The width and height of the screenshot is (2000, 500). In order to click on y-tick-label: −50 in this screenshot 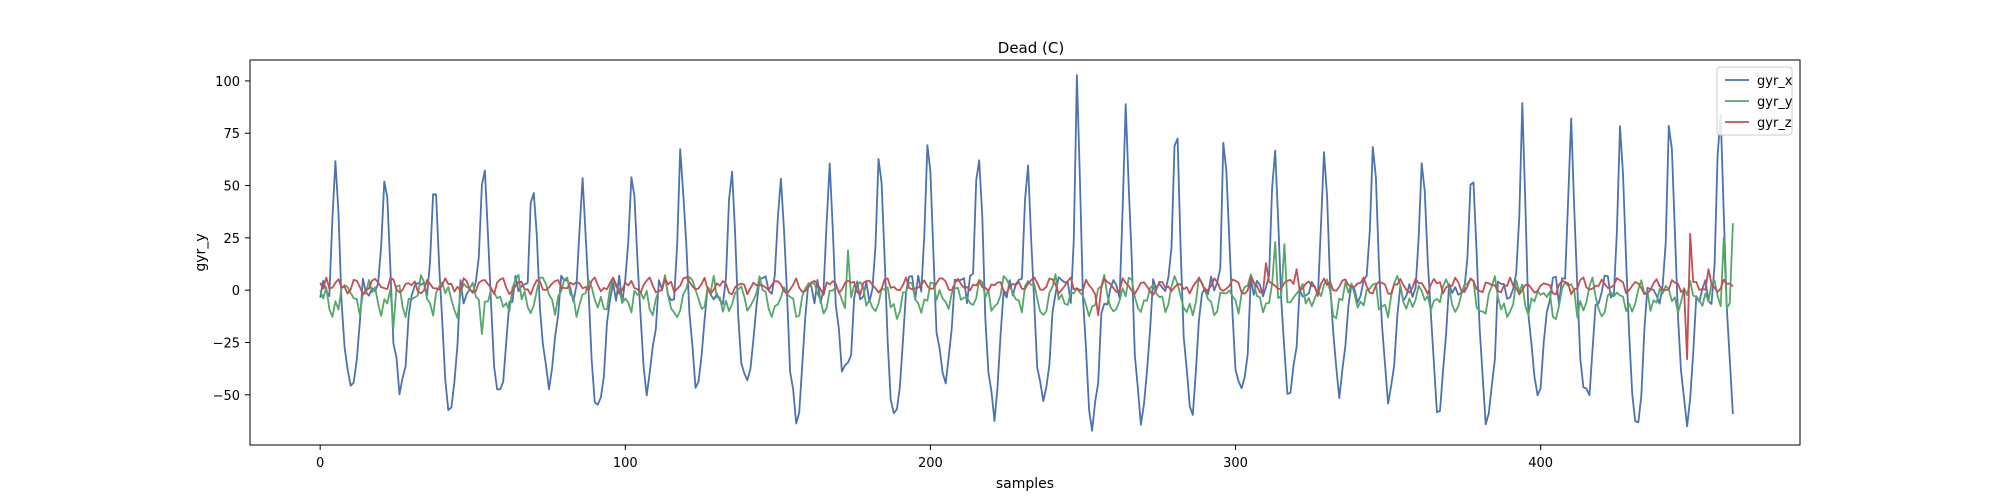, I will do `click(226, 396)`.